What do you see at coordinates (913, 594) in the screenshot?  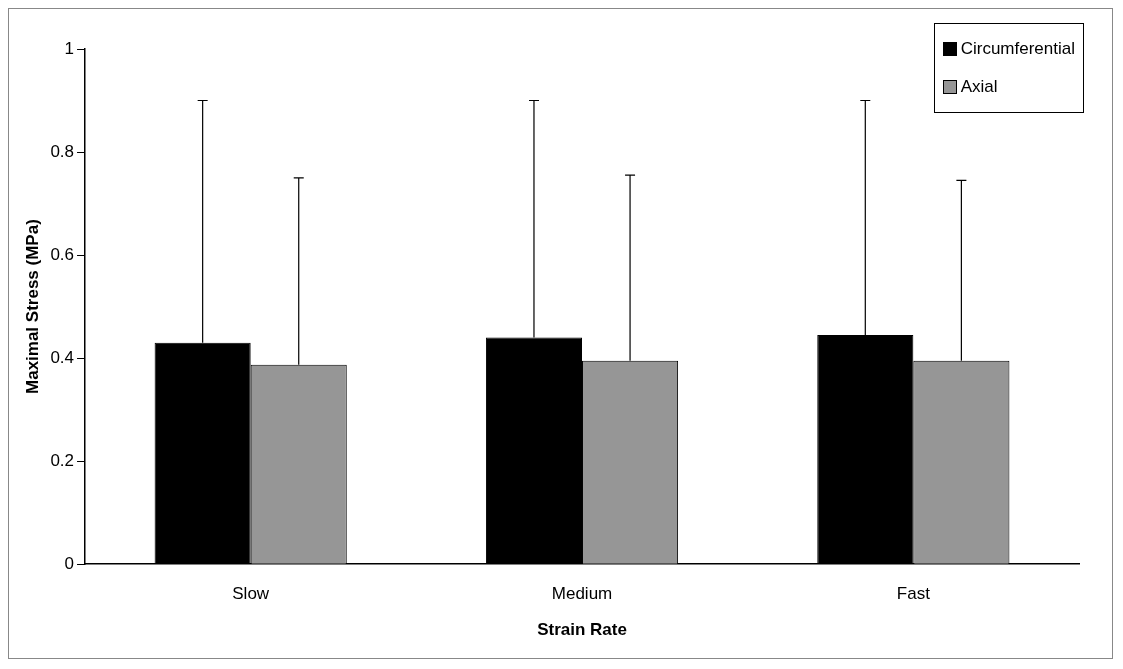 I see `x-tick-label: Fast` at bounding box center [913, 594].